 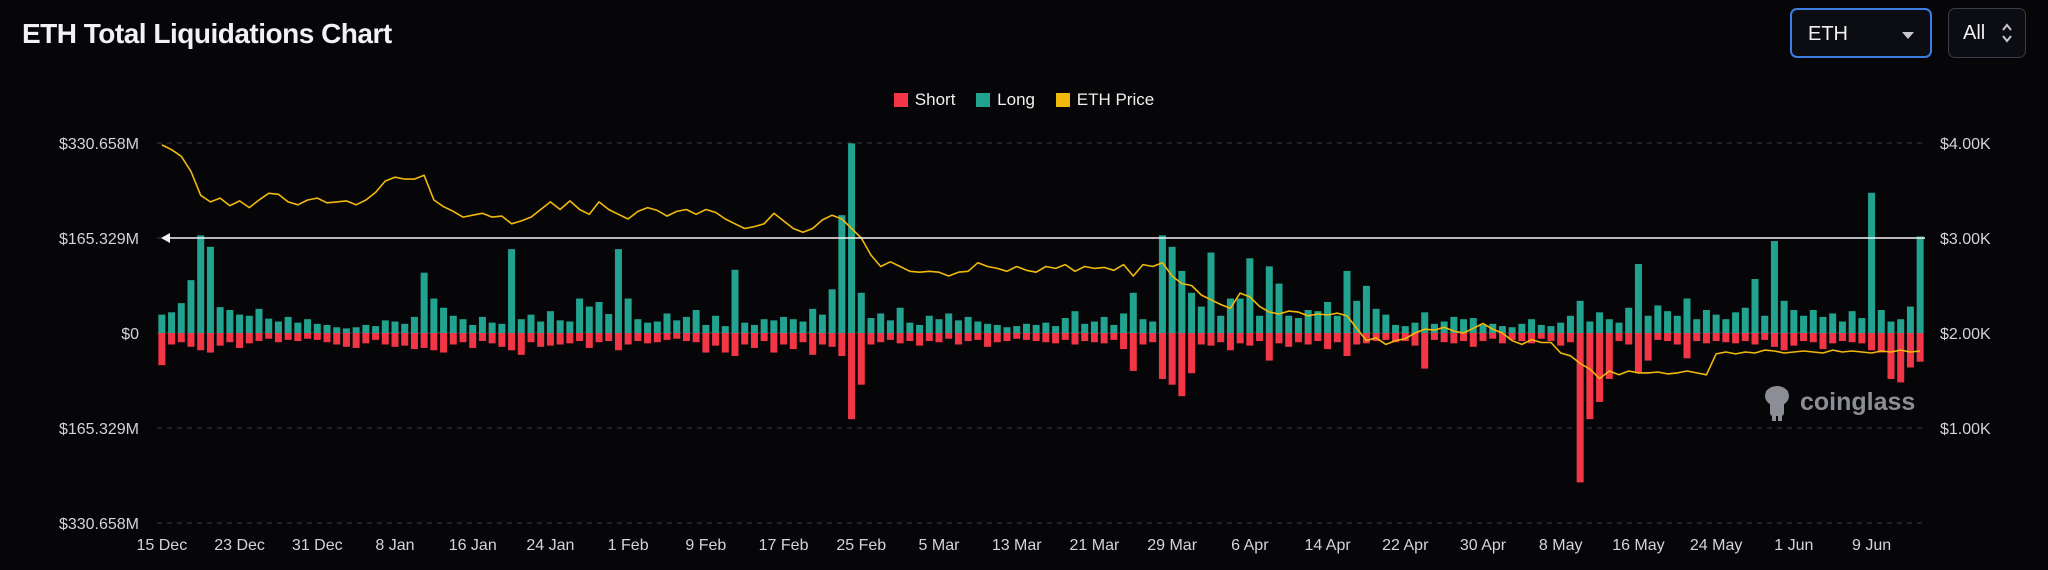 I want to click on coin-select: ETH, so click(x=1861, y=33).